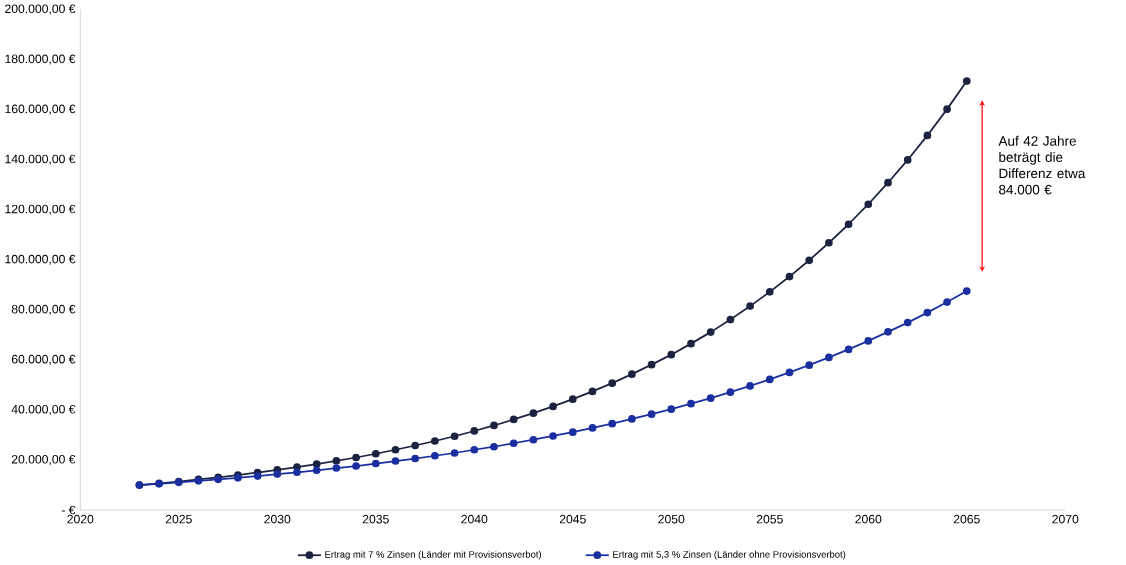 The width and height of the screenshot is (1126, 565). What do you see at coordinates (1042, 165) in the screenshot?
I see `annotation: Auf 42 Jahre beträgt die Differenz etwa 84.000 €` at bounding box center [1042, 165].